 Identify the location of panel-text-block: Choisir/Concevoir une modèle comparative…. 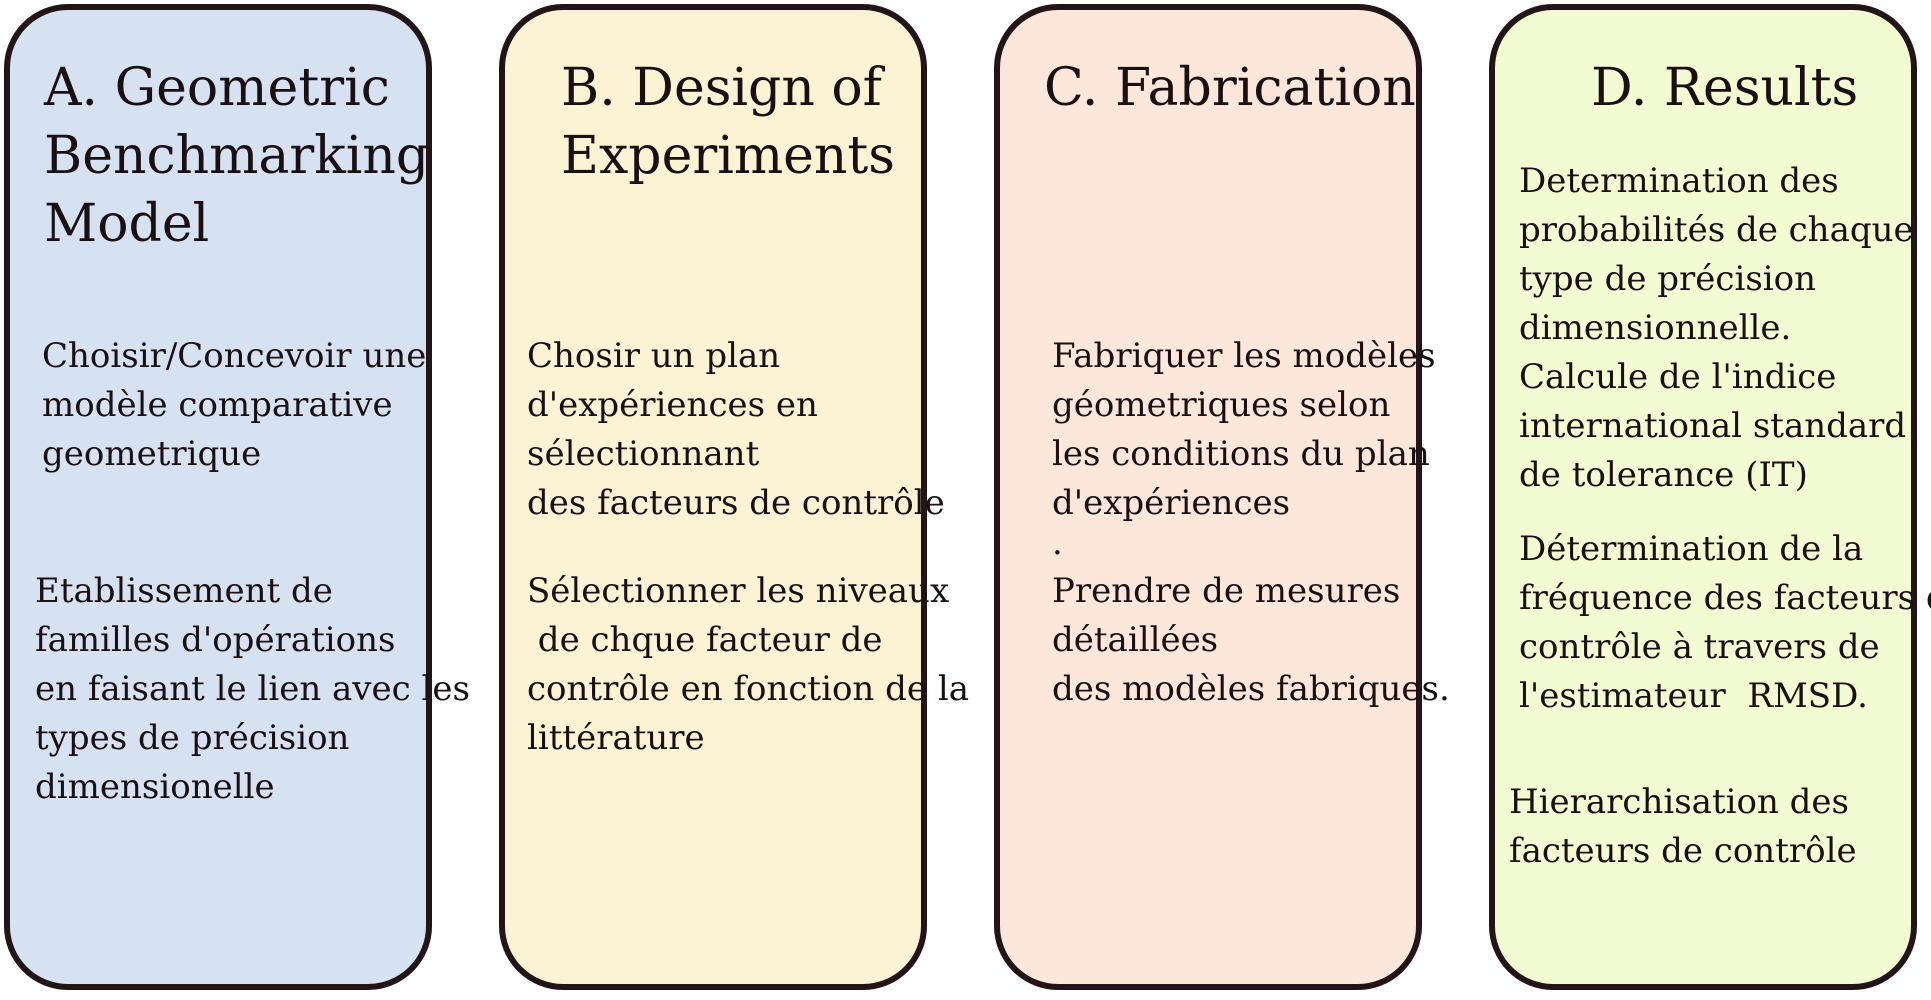
(234, 405).